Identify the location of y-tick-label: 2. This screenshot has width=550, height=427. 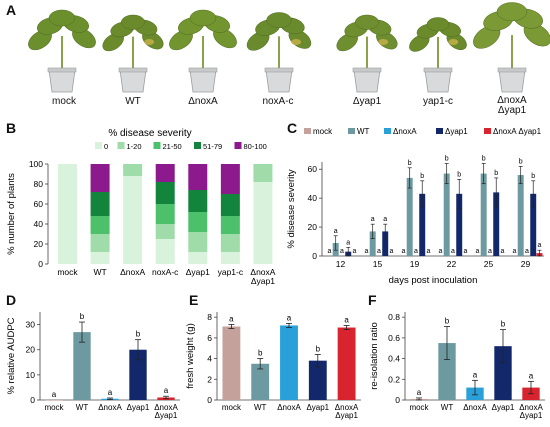
(209, 379).